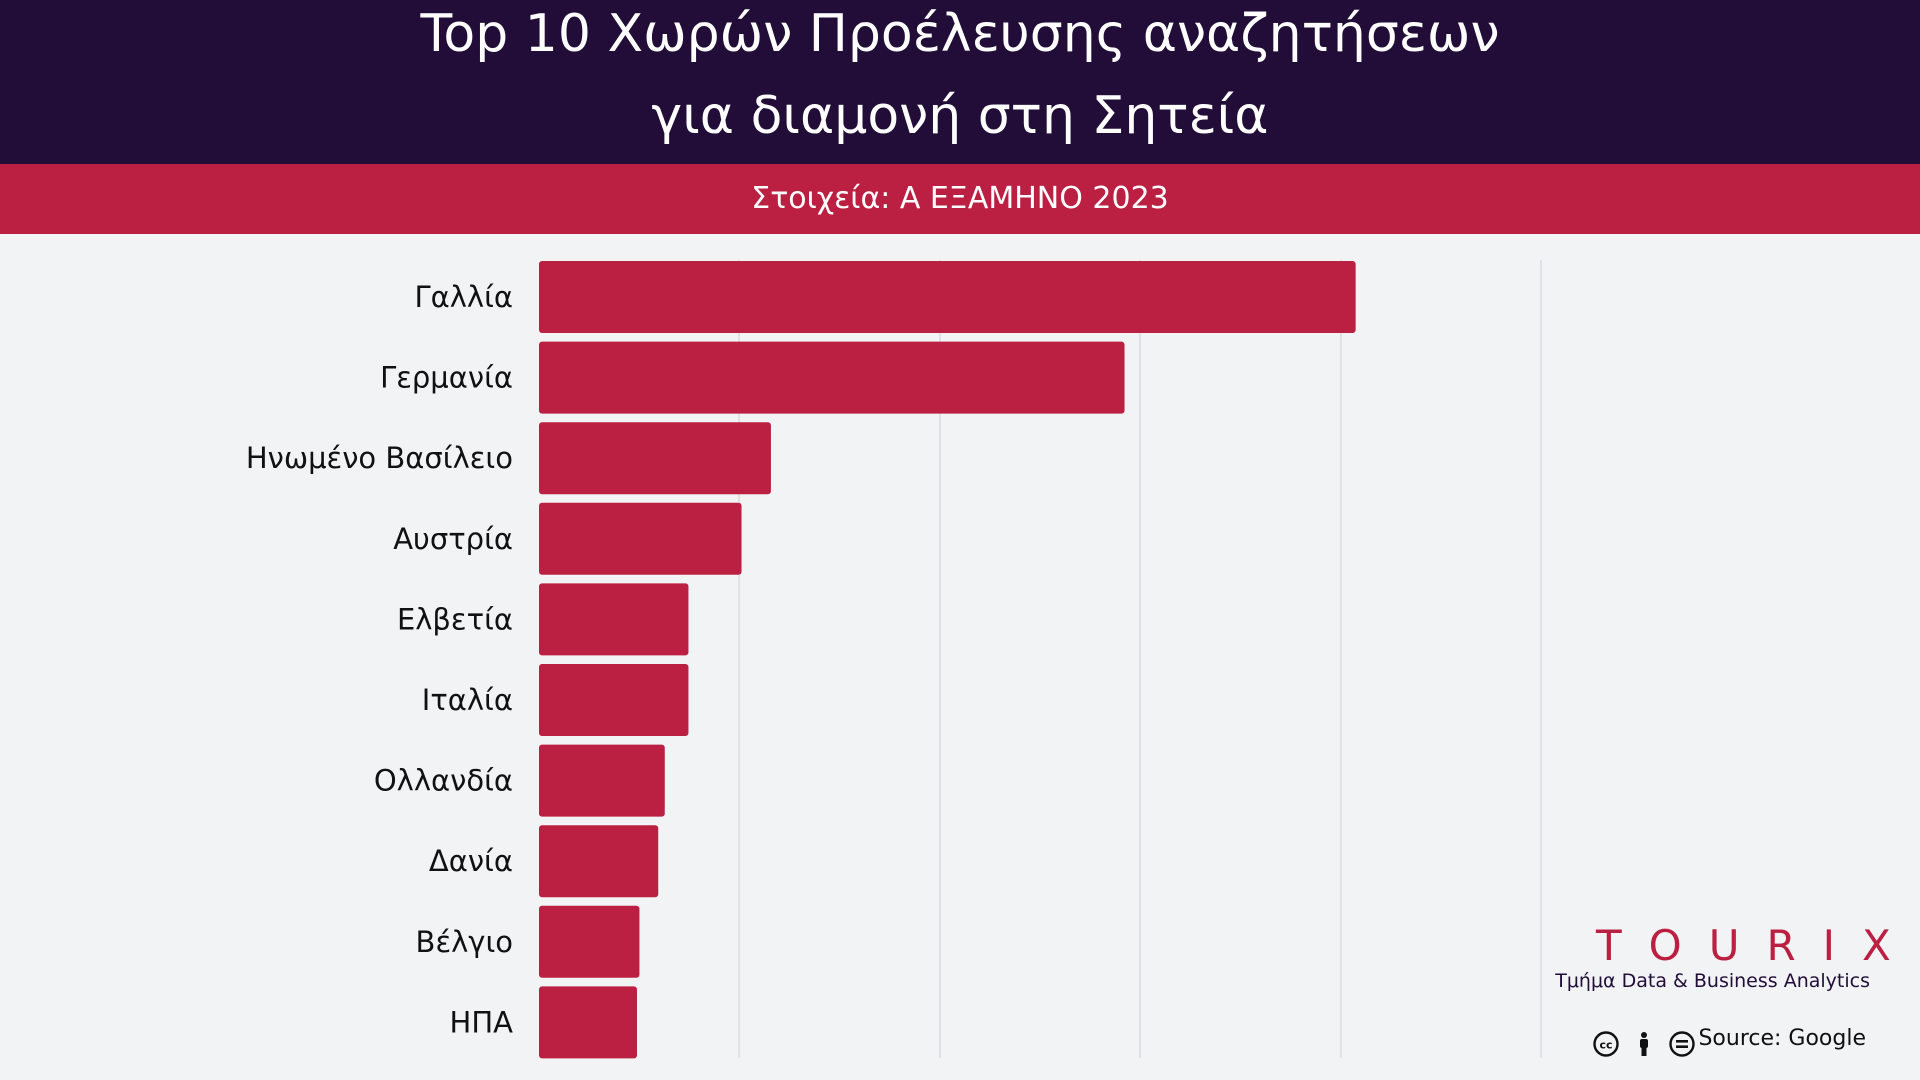 This screenshot has width=1920, height=1080. I want to click on tourix-logo: TOURIX, so click(1757, 945).